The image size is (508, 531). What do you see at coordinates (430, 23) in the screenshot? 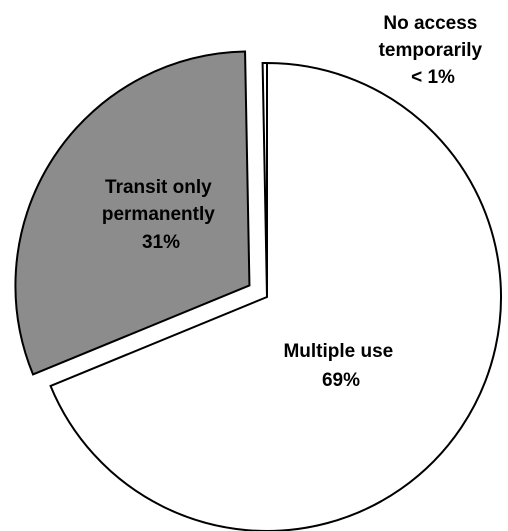
I see `slice-label-no-access-line-1: No access` at bounding box center [430, 23].